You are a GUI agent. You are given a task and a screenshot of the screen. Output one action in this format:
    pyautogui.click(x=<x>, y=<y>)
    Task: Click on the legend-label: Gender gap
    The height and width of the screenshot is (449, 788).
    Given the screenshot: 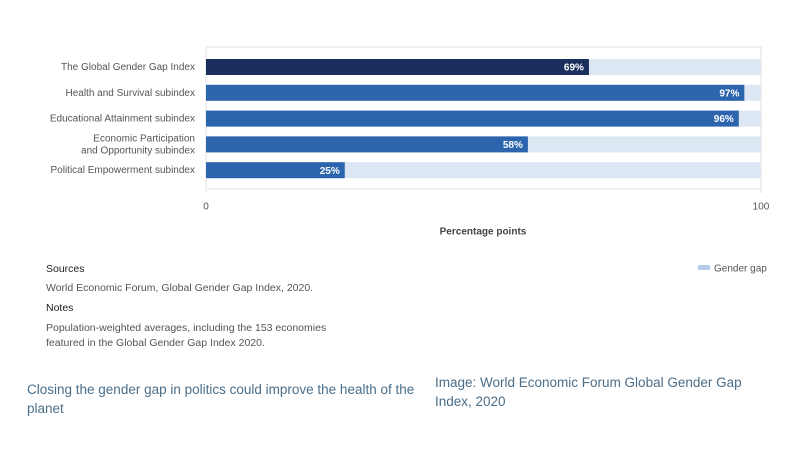 What is the action you would take?
    pyautogui.click(x=740, y=269)
    